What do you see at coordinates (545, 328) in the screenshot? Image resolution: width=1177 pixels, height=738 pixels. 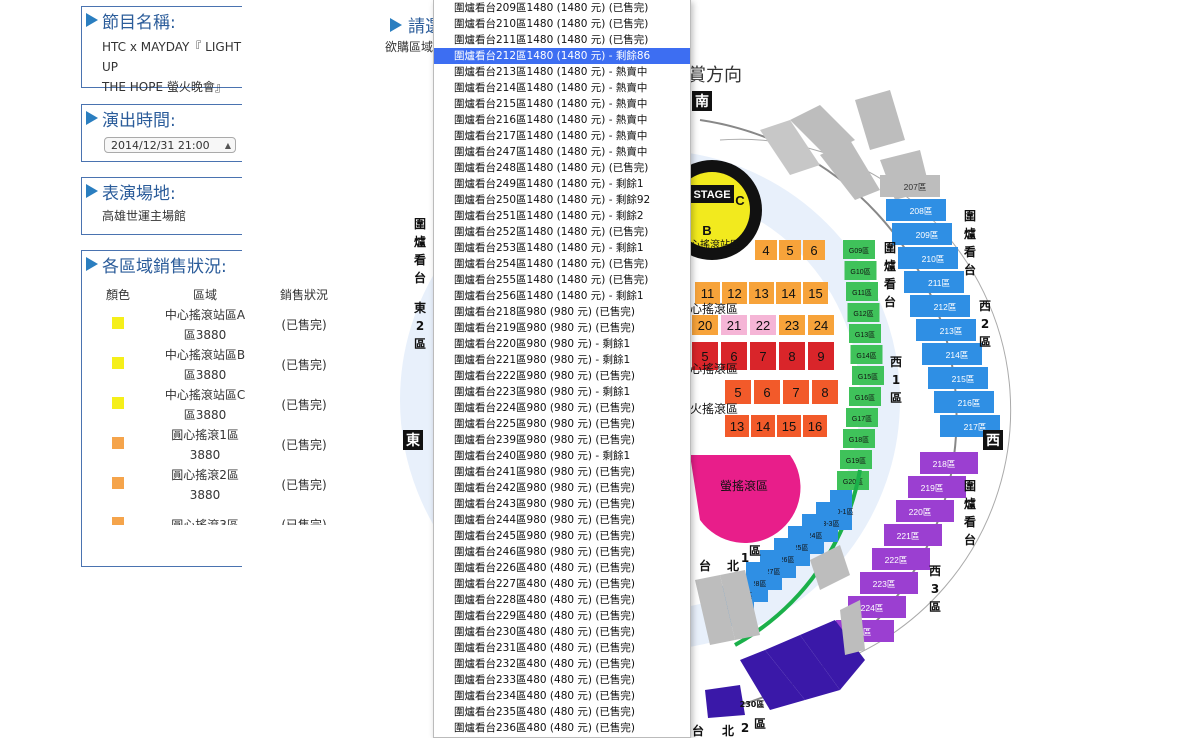 I see `dropdown-option: 圍爐看台219區980 (980 元) (已售完)` at bounding box center [545, 328].